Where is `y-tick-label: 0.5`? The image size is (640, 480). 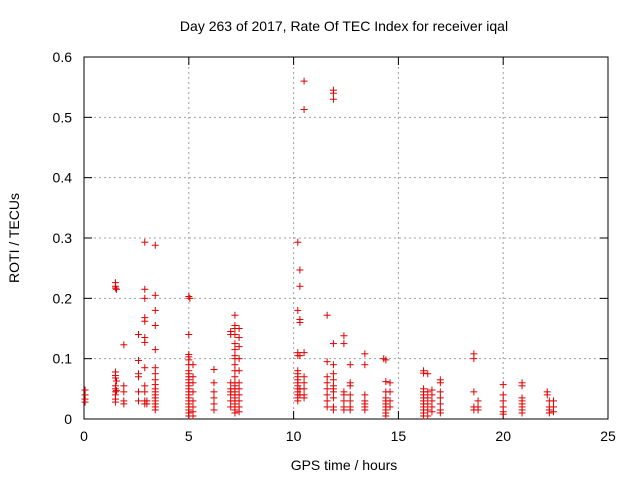 y-tick-label: 0.5 is located at coordinates (63, 117).